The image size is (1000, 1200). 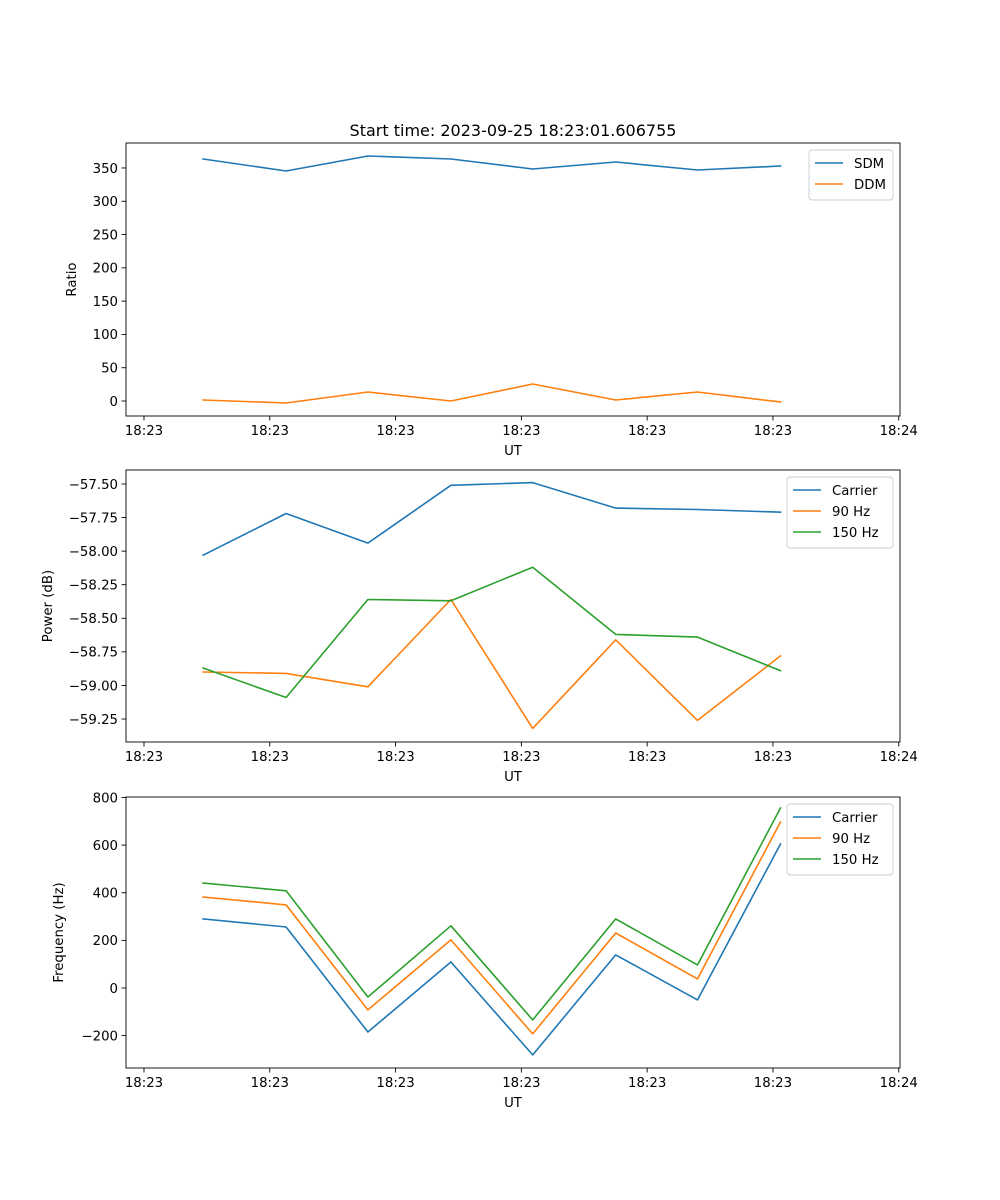 What do you see at coordinates (99, 1036) in the screenshot?
I see `y-tick-label: −200` at bounding box center [99, 1036].